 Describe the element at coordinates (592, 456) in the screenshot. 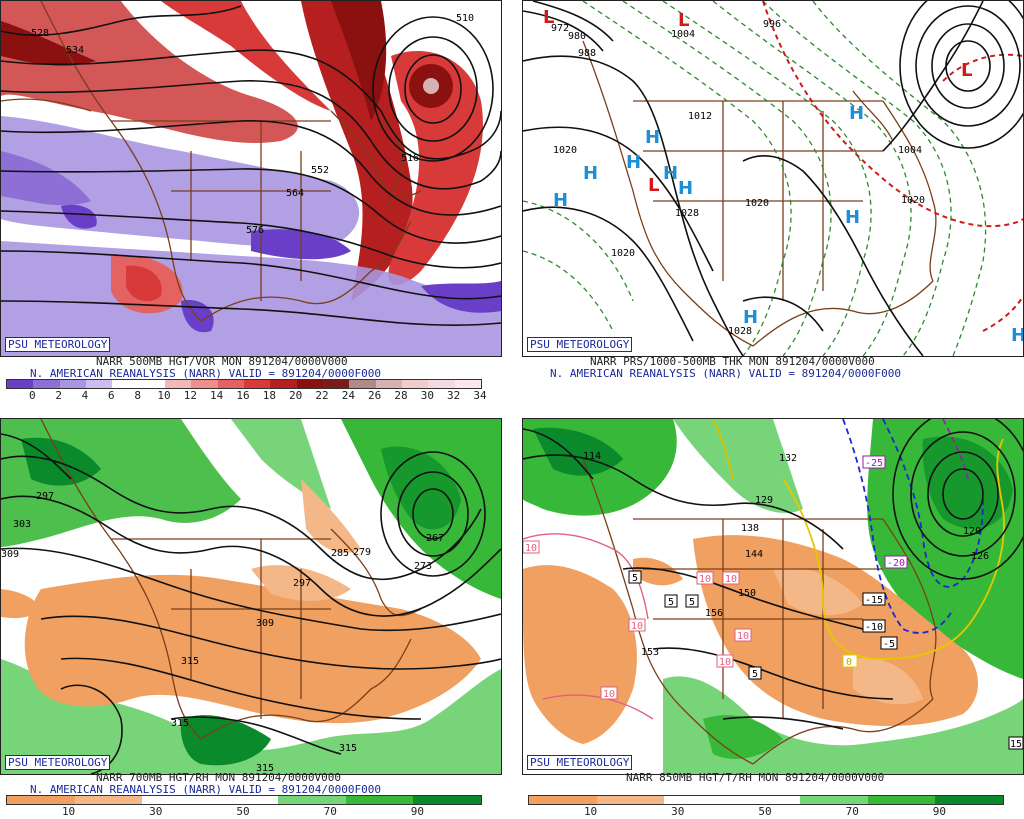

I see `height-label: 114` at that location.